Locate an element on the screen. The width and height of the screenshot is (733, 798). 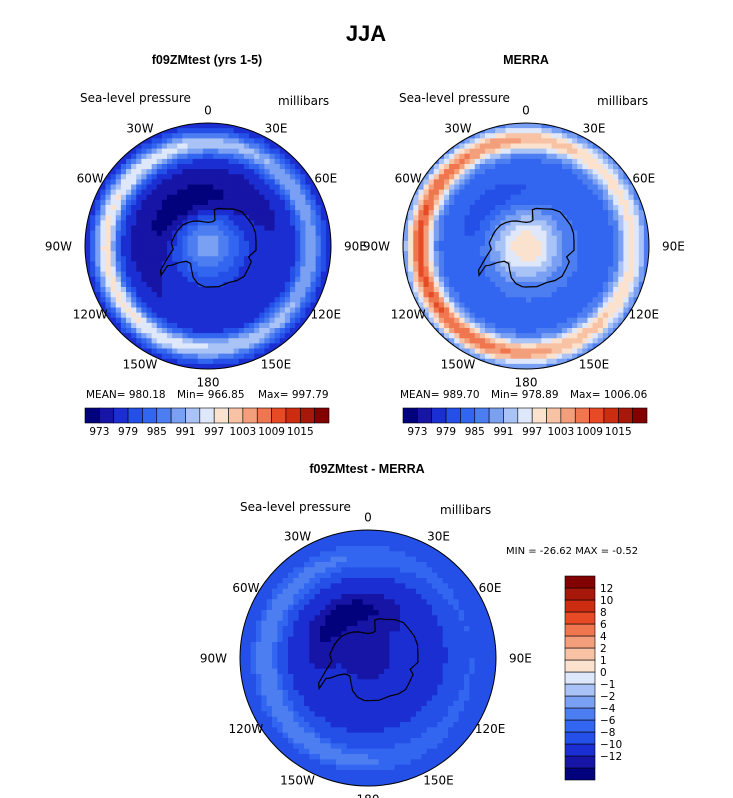
map-boundary is located at coordinates (208, 246).